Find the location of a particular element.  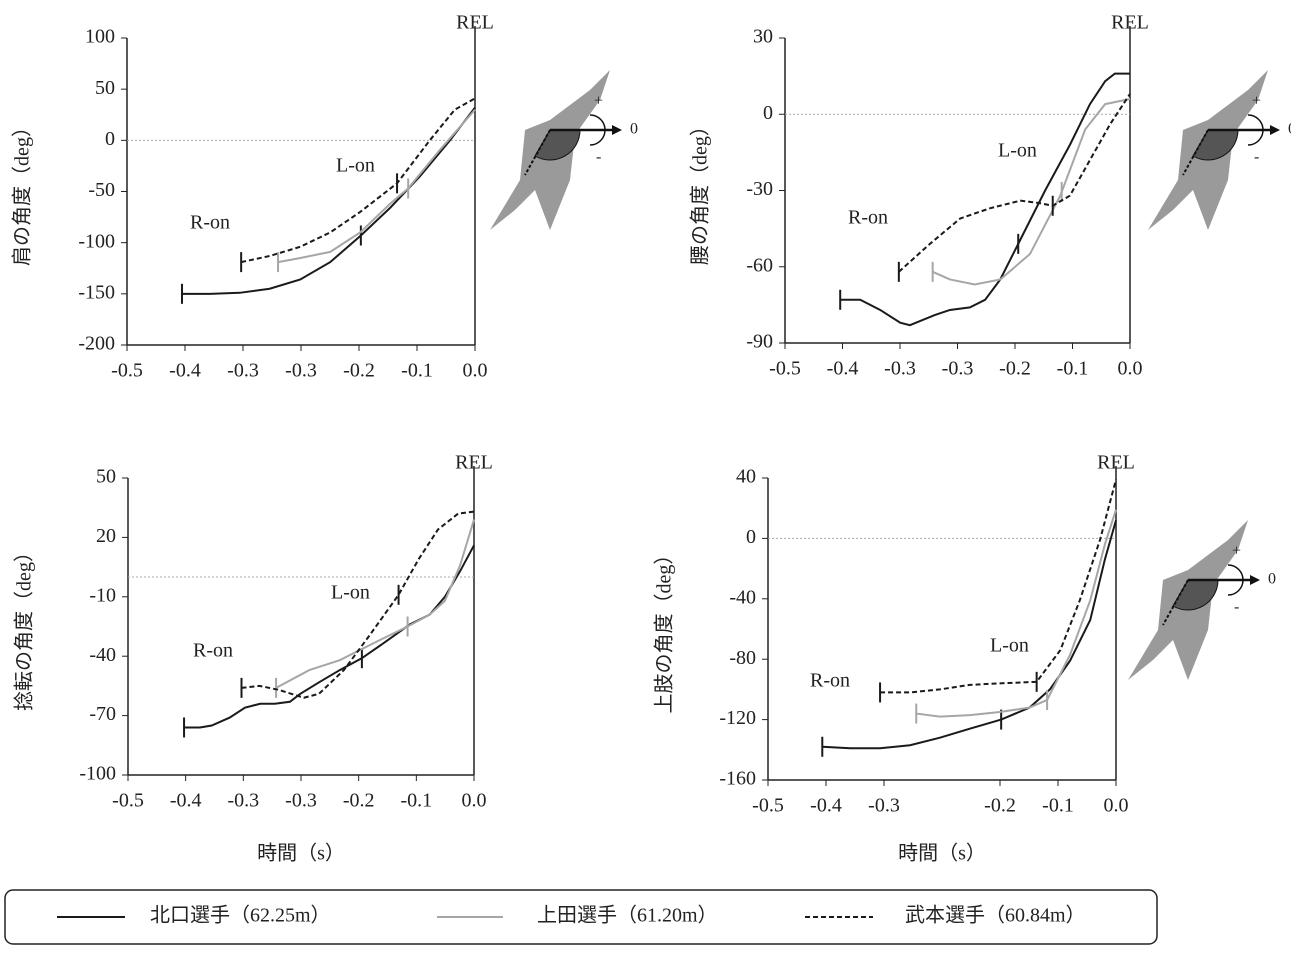

y-tick-label: 40 is located at coordinates (746, 477).